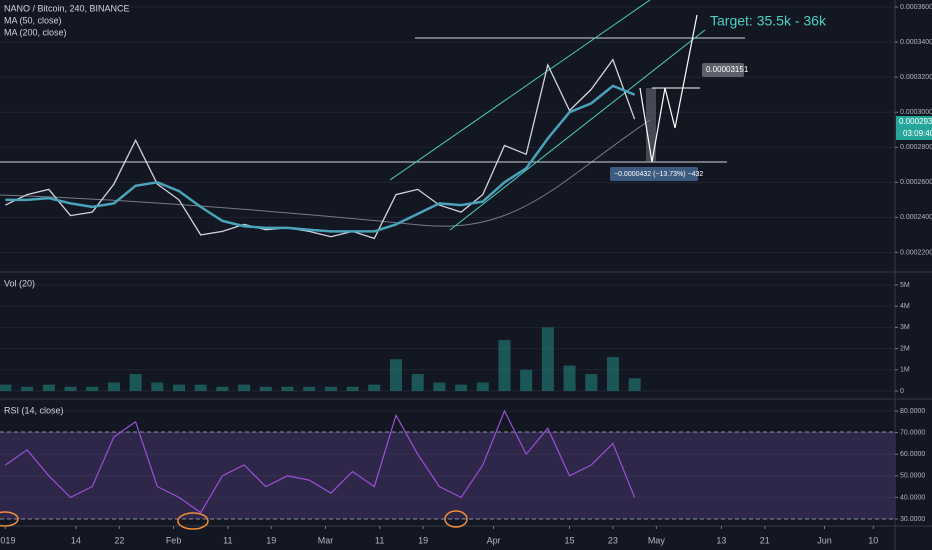 Image resolution: width=932 pixels, height=550 pixels. Describe the element at coordinates (912, 432) in the screenshot. I see `y-tick-label: 70.0000` at that location.